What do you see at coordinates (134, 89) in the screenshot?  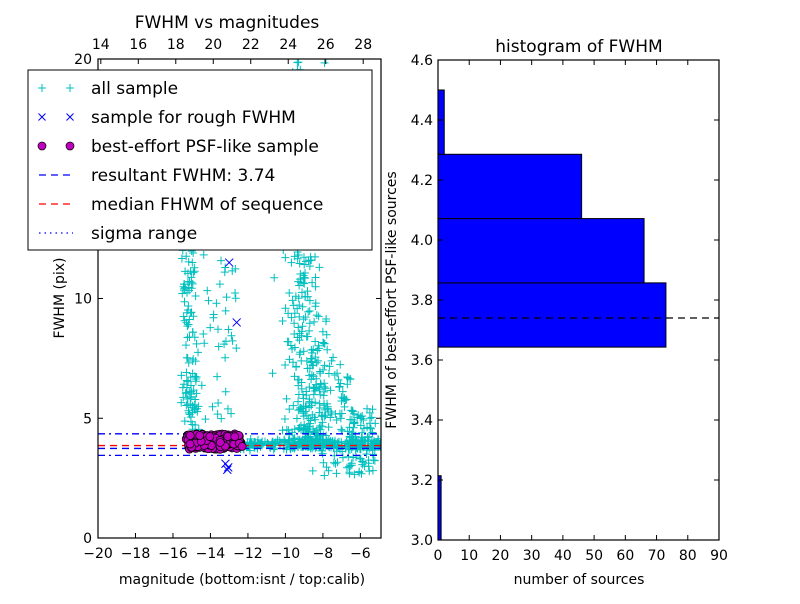 I see `legend-label: all sample` at bounding box center [134, 89].